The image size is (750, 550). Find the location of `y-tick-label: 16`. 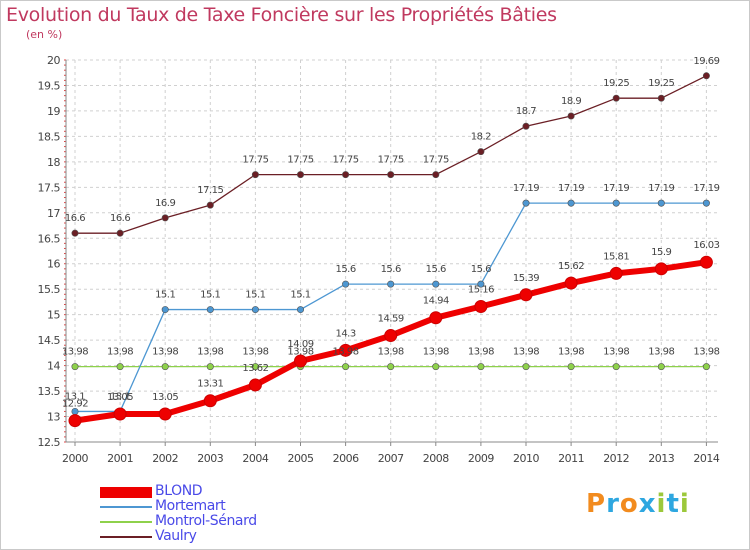

y-tick-label: 16 is located at coordinates (53, 264).